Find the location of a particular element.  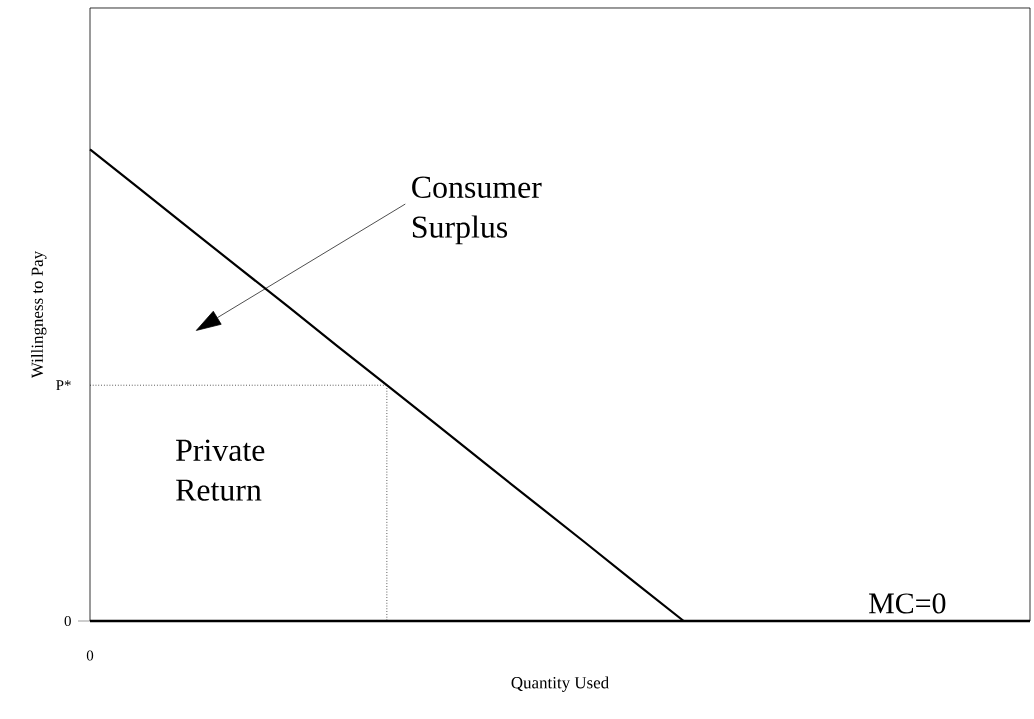

annotation: Consumer Surplus is located at coordinates (477, 210).